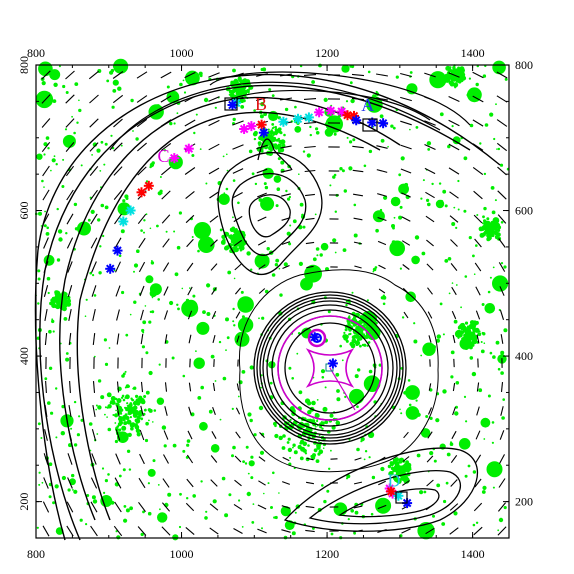 This screenshot has height=574, width=574. Describe the element at coordinates (36, 554) in the screenshot. I see `x-tick-label-bottom: 800` at that location.